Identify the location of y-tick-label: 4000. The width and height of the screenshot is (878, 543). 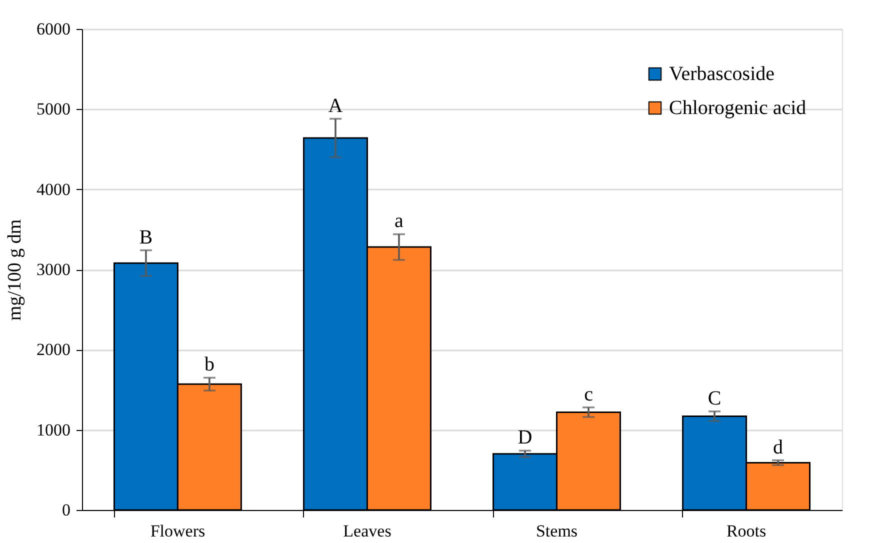
(53, 189).